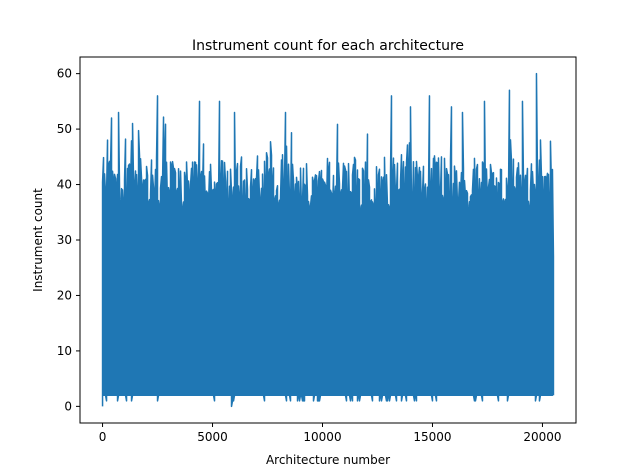 Image resolution: width=640 pixels, height=476 pixels. I want to click on x-tick-label: 5000, so click(212, 437).